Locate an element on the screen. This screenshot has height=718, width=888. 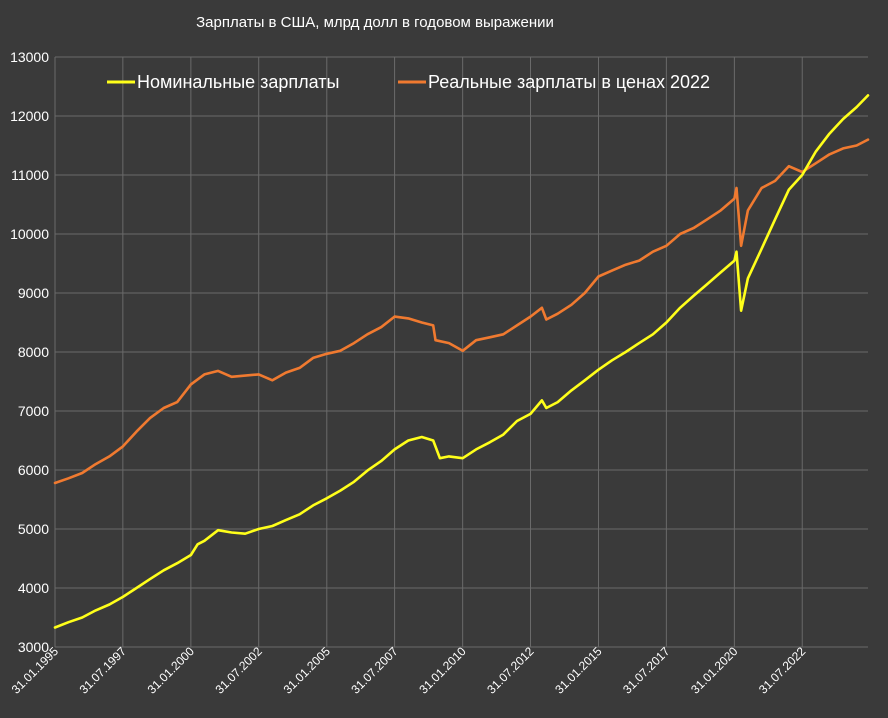
y-tick-label: 12000 is located at coordinates (29, 116).